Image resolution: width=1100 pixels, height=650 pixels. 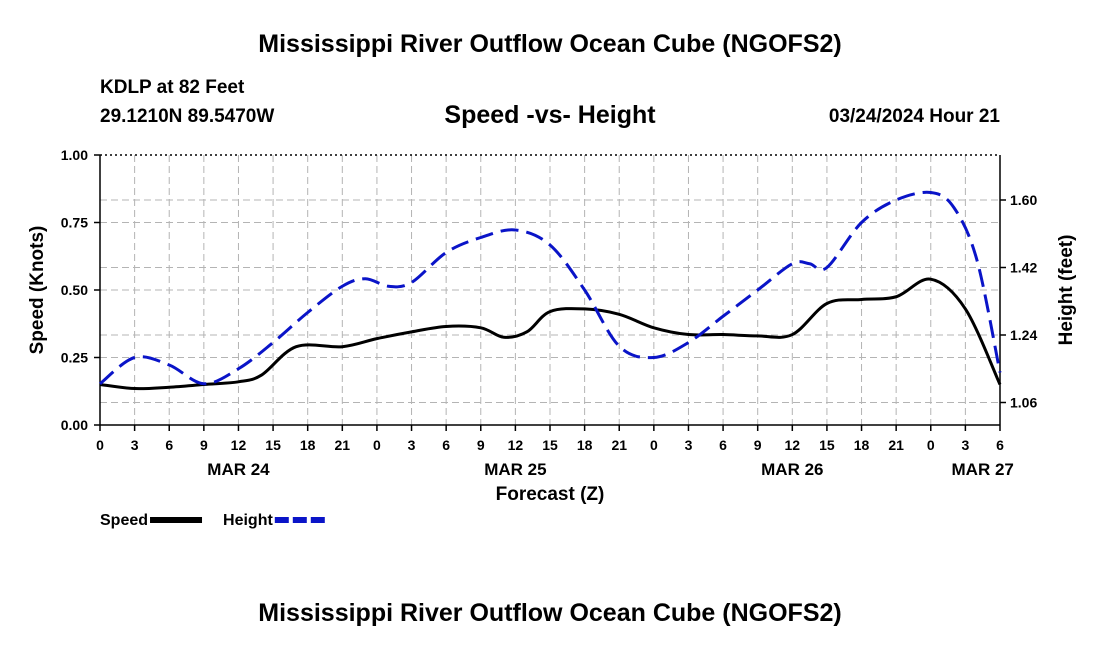 I want to click on station-label: KDLP at 82 Feet, so click(x=172, y=87).